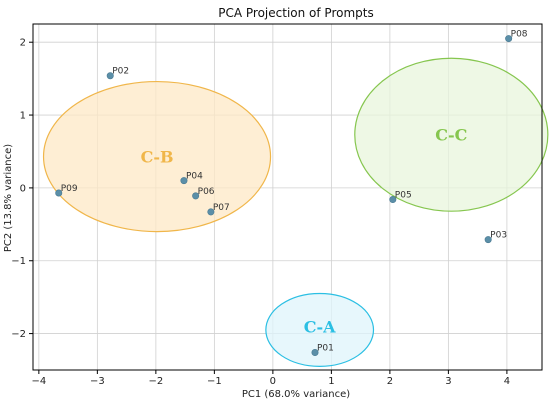 The image size is (550, 403). What do you see at coordinates (196, 196) in the screenshot?
I see `data-point-p06` at bounding box center [196, 196].